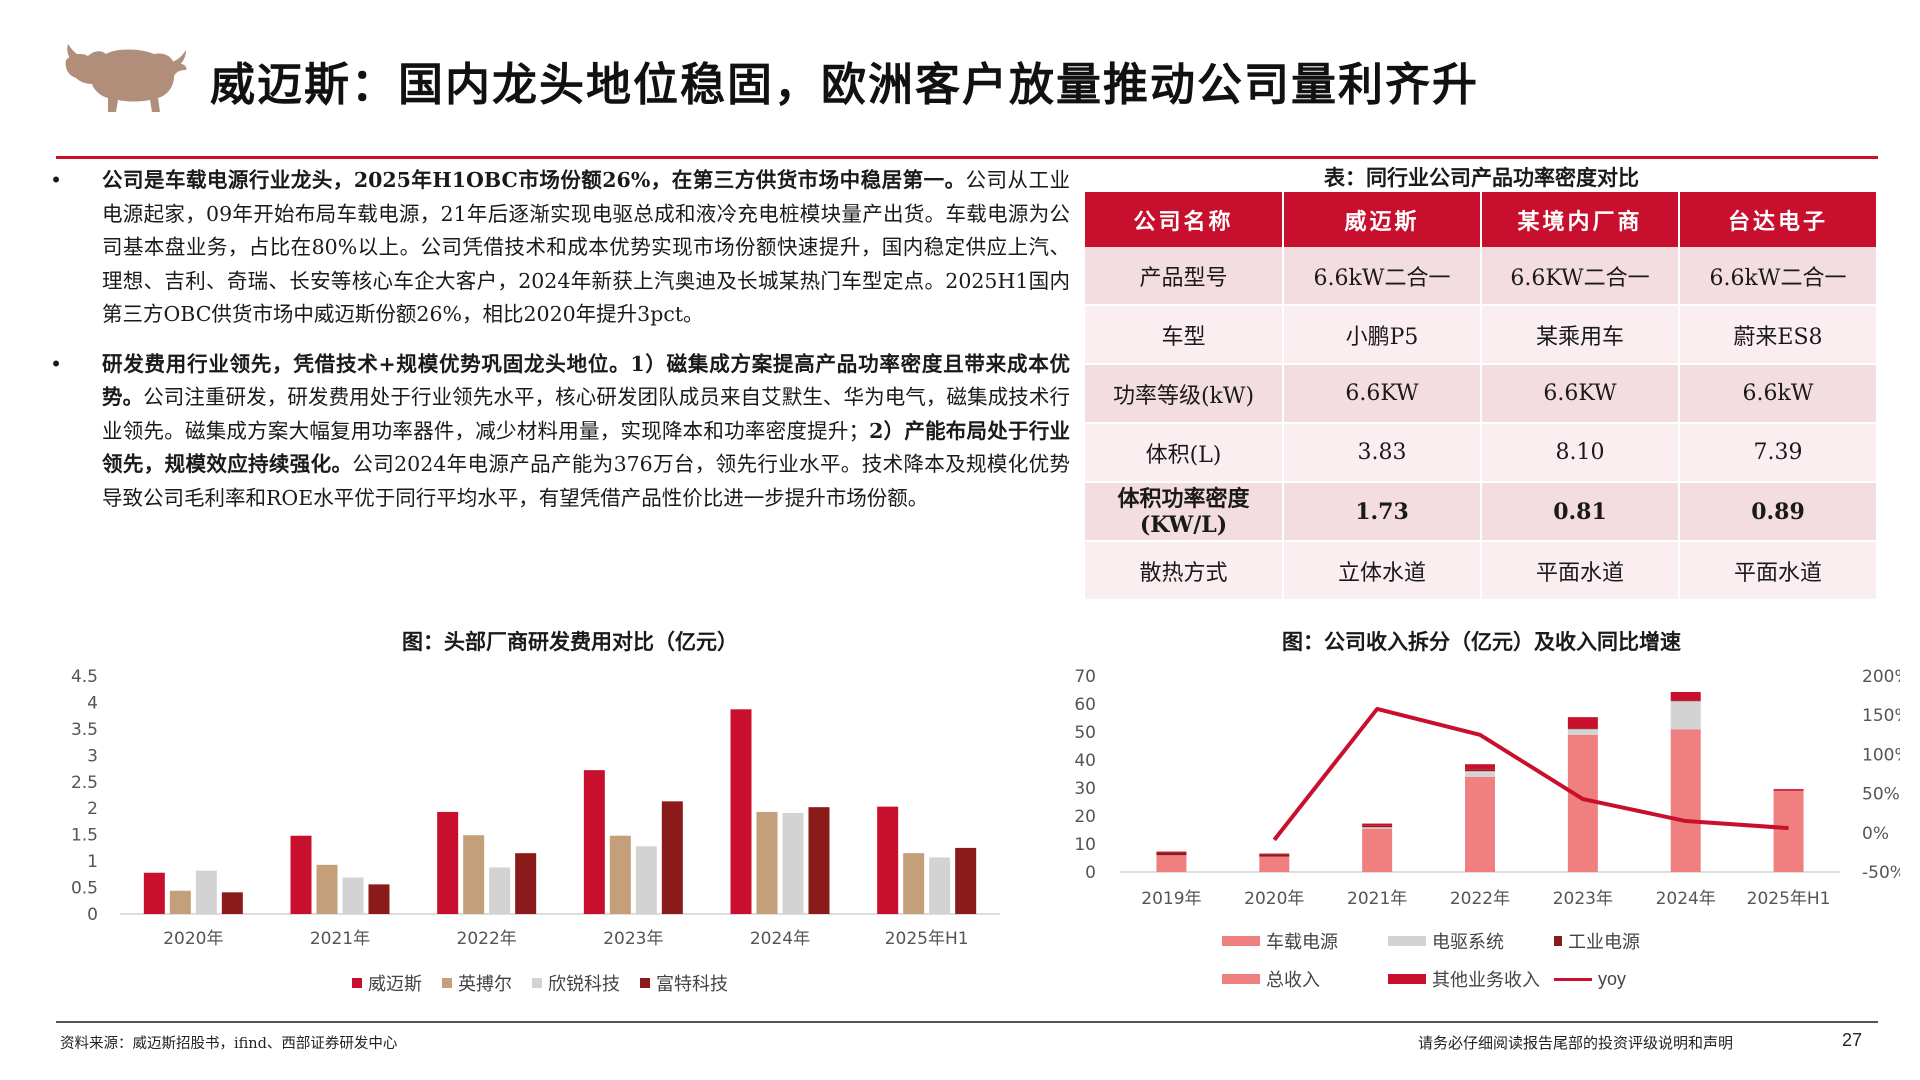 Image resolution: width=1920 pixels, height=1080 pixels. What do you see at coordinates (1789, 899) in the screenshot?
I see `x-tick-label: 2025年H1` at bounding box center [1789, 899].